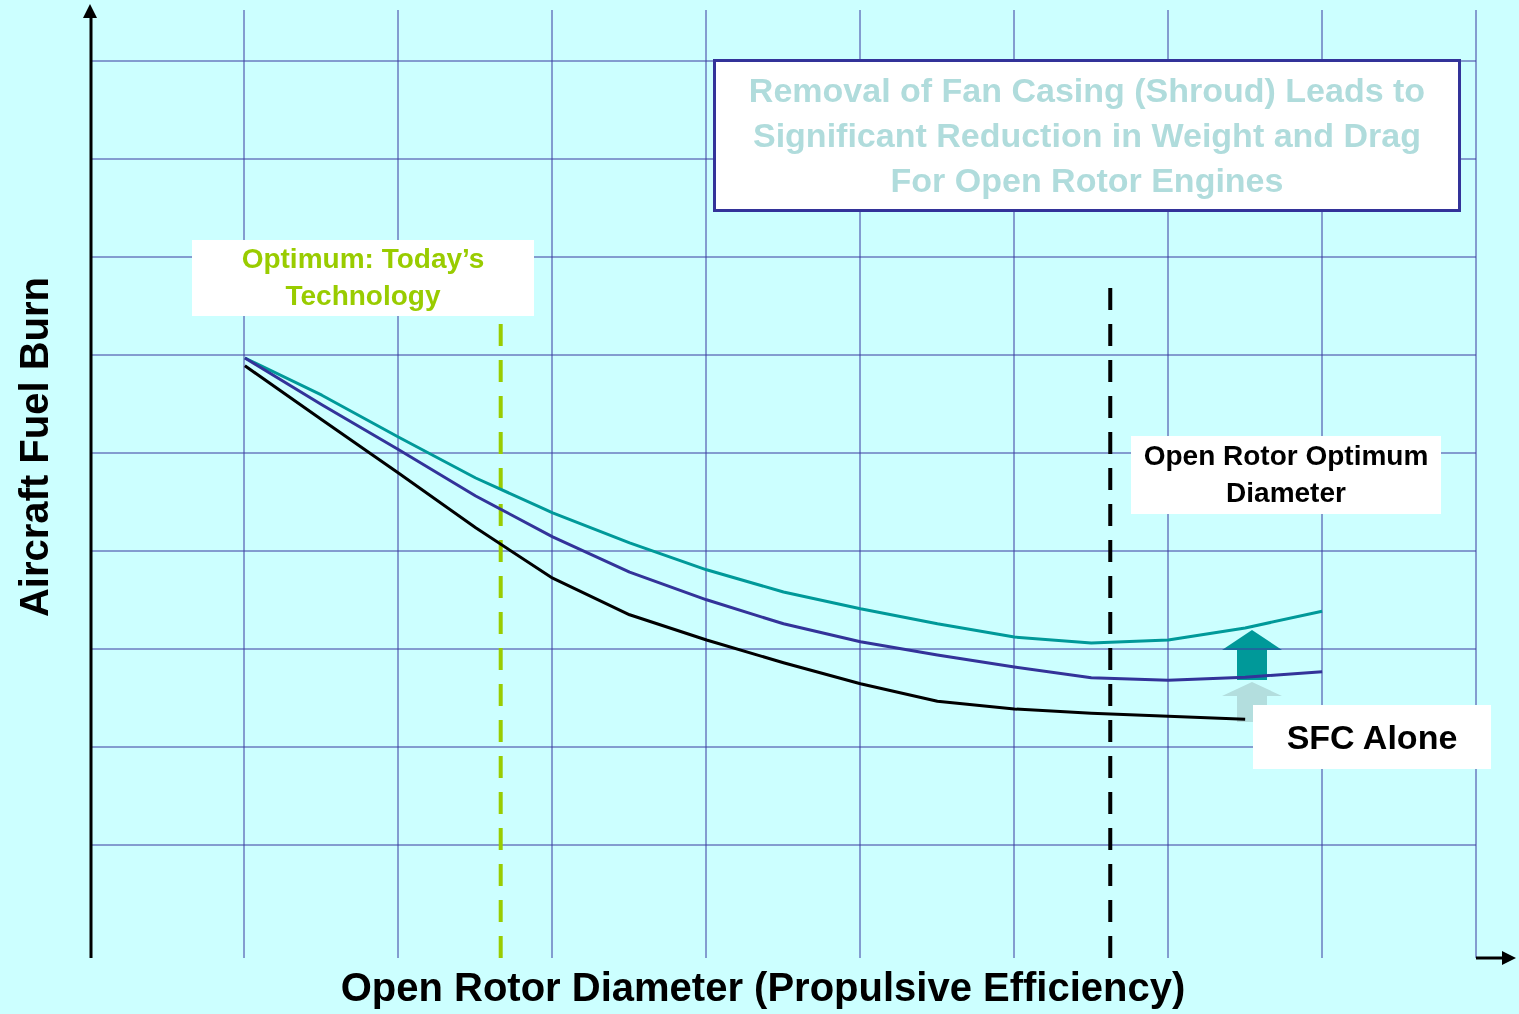 Image resolution: width=1519 pixels, height=1014 pixels. What do you see at coordinates (34, 447) in the screenshot?
I see `y-axis-title: Aircraft Fuel Burn` at bounding box center [34, 447].